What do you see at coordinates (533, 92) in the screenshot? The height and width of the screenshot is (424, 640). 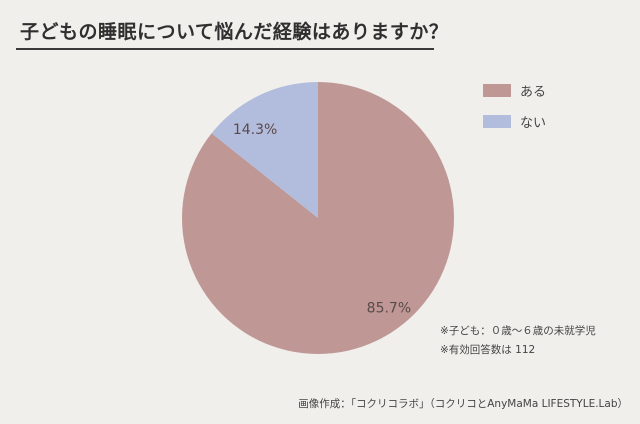 I see `legend-label-aru: ある` at bounding box center [533, 92].